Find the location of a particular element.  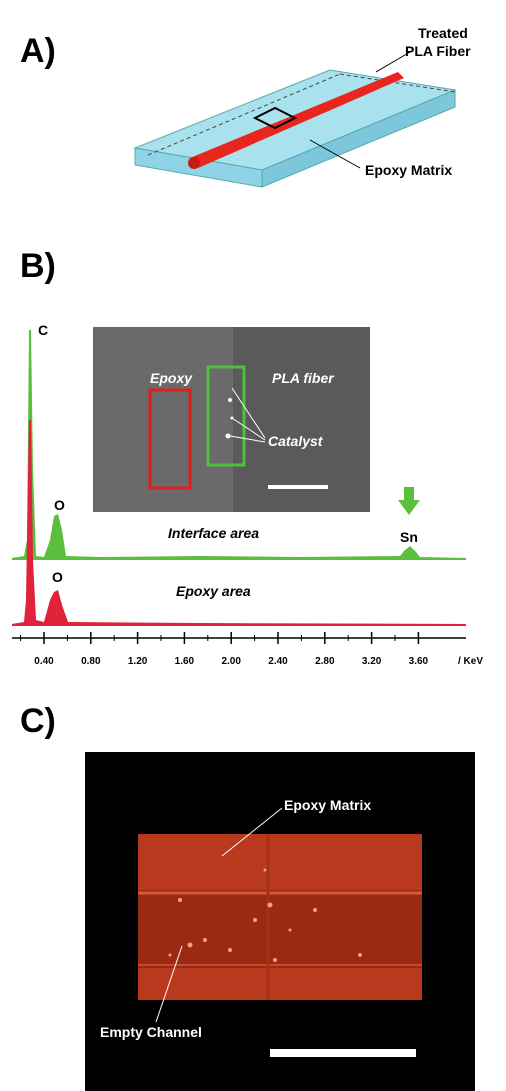

axis-unit: / KeV is located at coordinates (470, 661).